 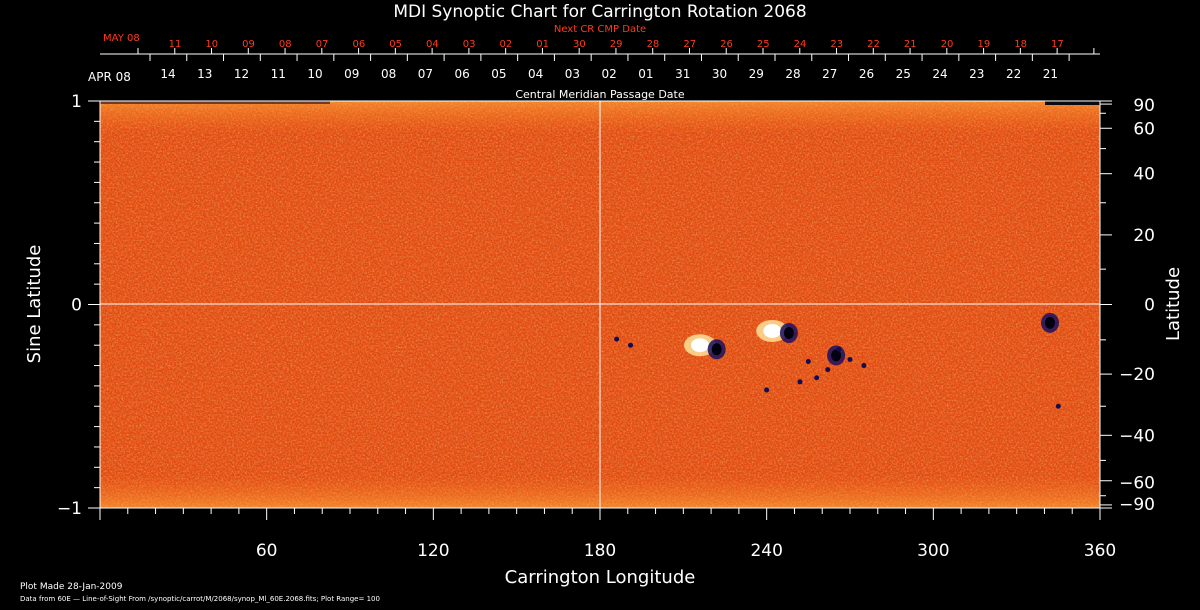 What do you see at coordinates (763, 44) in the screenshot?
I see `next-cmp-tick-label: 25` at bounding box center [763, 44].